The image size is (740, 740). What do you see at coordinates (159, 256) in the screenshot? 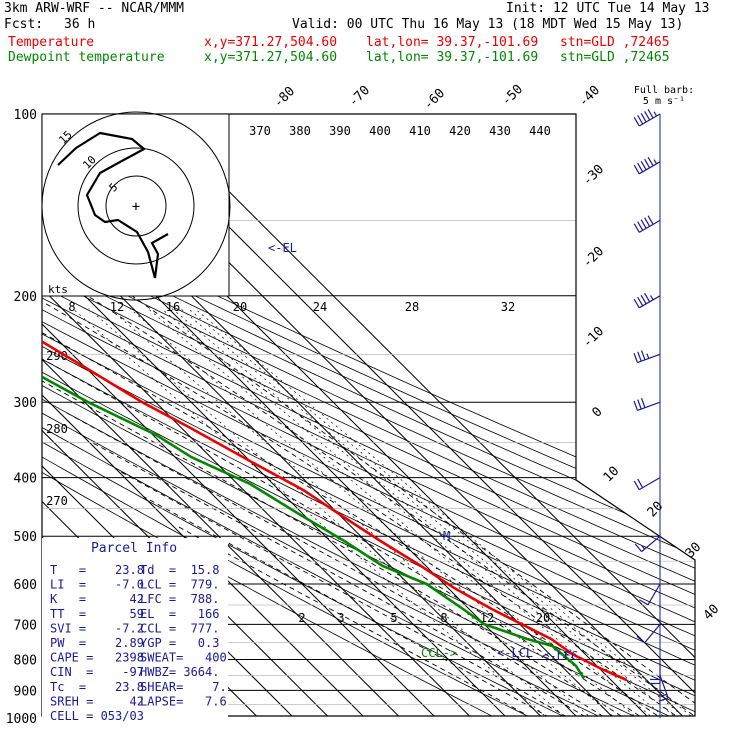
I see `hodograph-trace-low` at bounding box center [159, 256].